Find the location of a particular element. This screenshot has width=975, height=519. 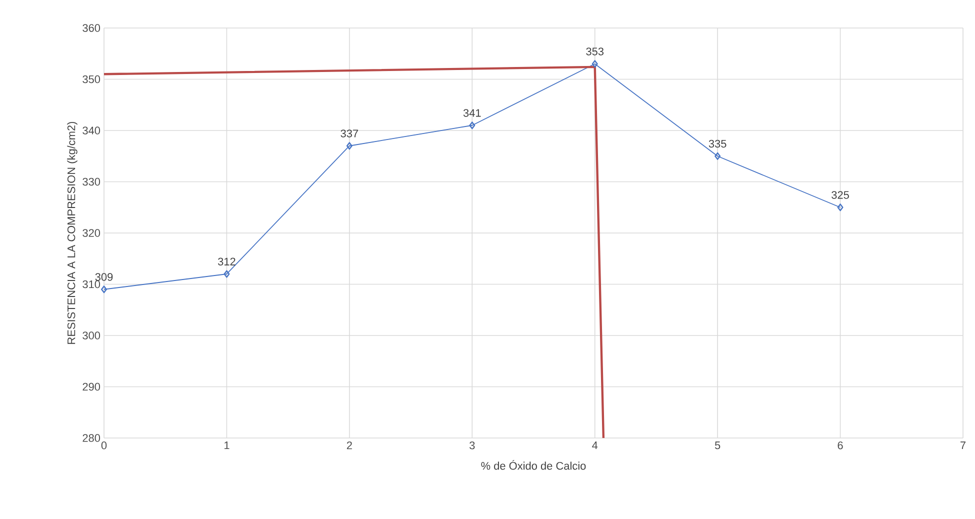

data-label: 353 is located at coordinates (595, 52).